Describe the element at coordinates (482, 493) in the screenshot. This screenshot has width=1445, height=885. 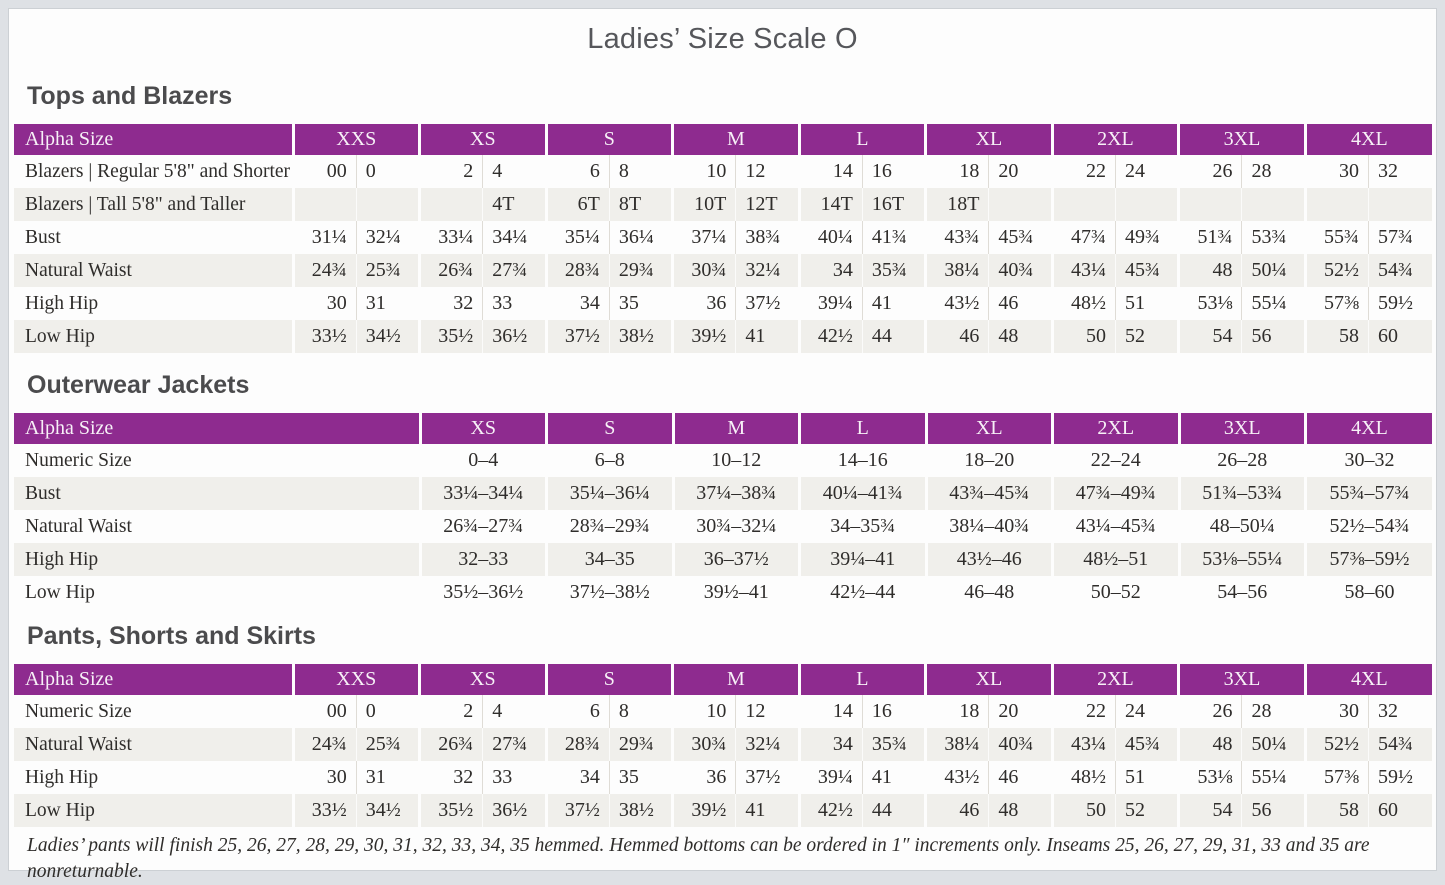
I see `size-cell: 33¼–34¼` at that location.